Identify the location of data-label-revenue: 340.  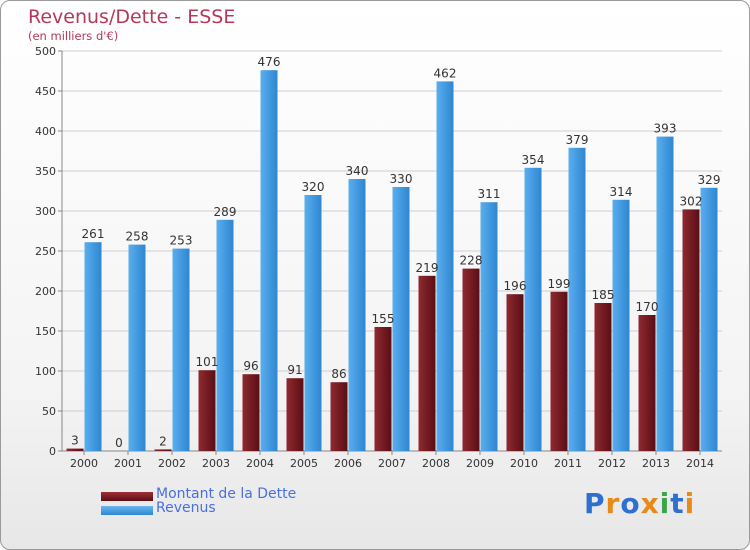
(357, 171).